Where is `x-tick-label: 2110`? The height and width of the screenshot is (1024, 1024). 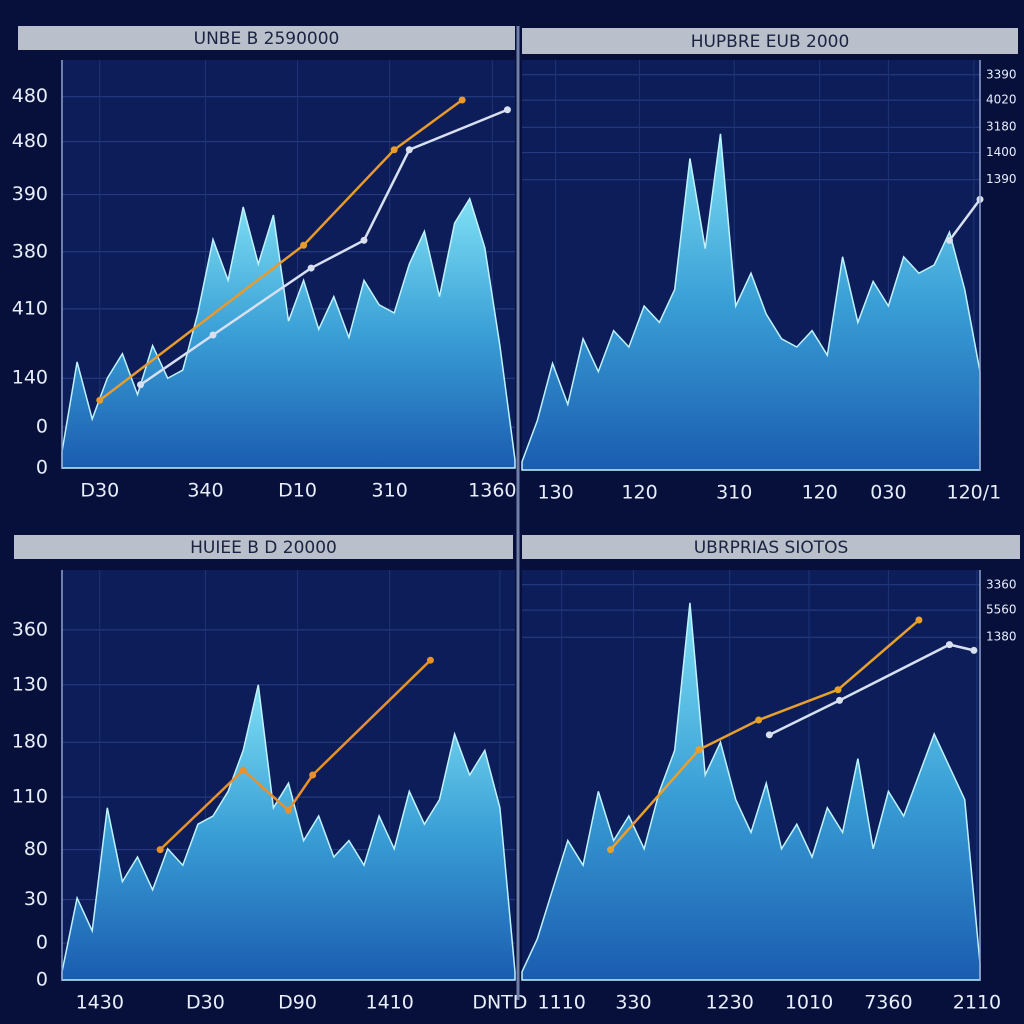
x-tick-label: 2110 is located at coordinates (977, 1003).